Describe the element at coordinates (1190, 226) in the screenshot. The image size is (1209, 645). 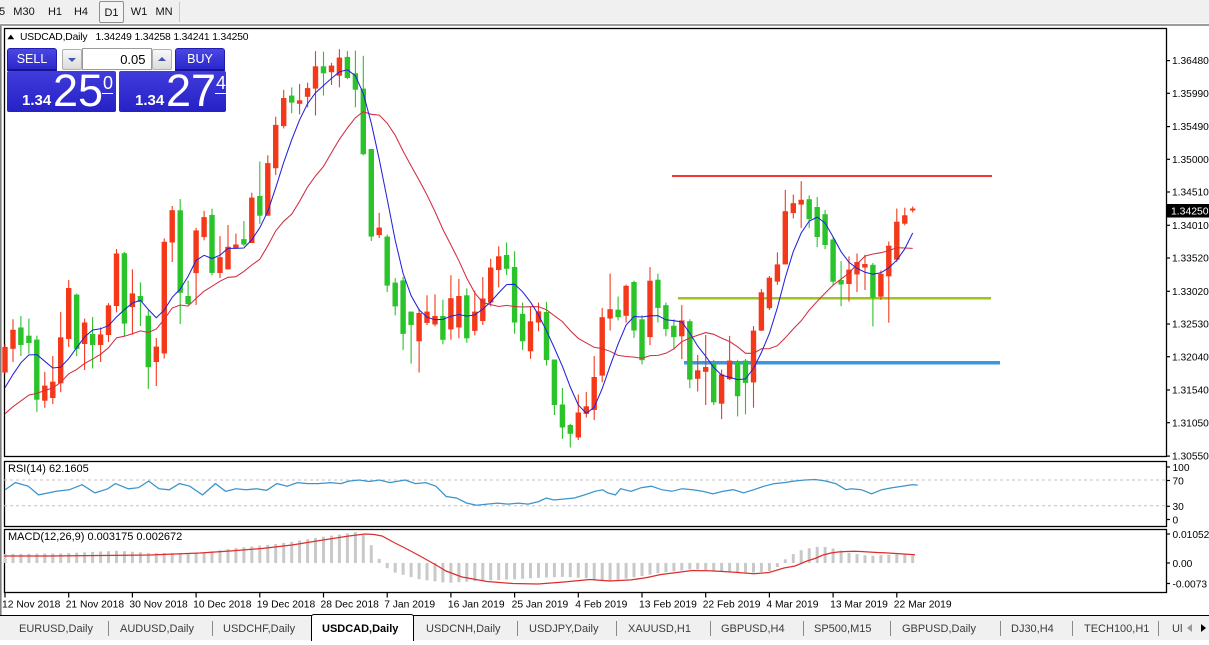
I see `svg-text: 1.34010` at that location.